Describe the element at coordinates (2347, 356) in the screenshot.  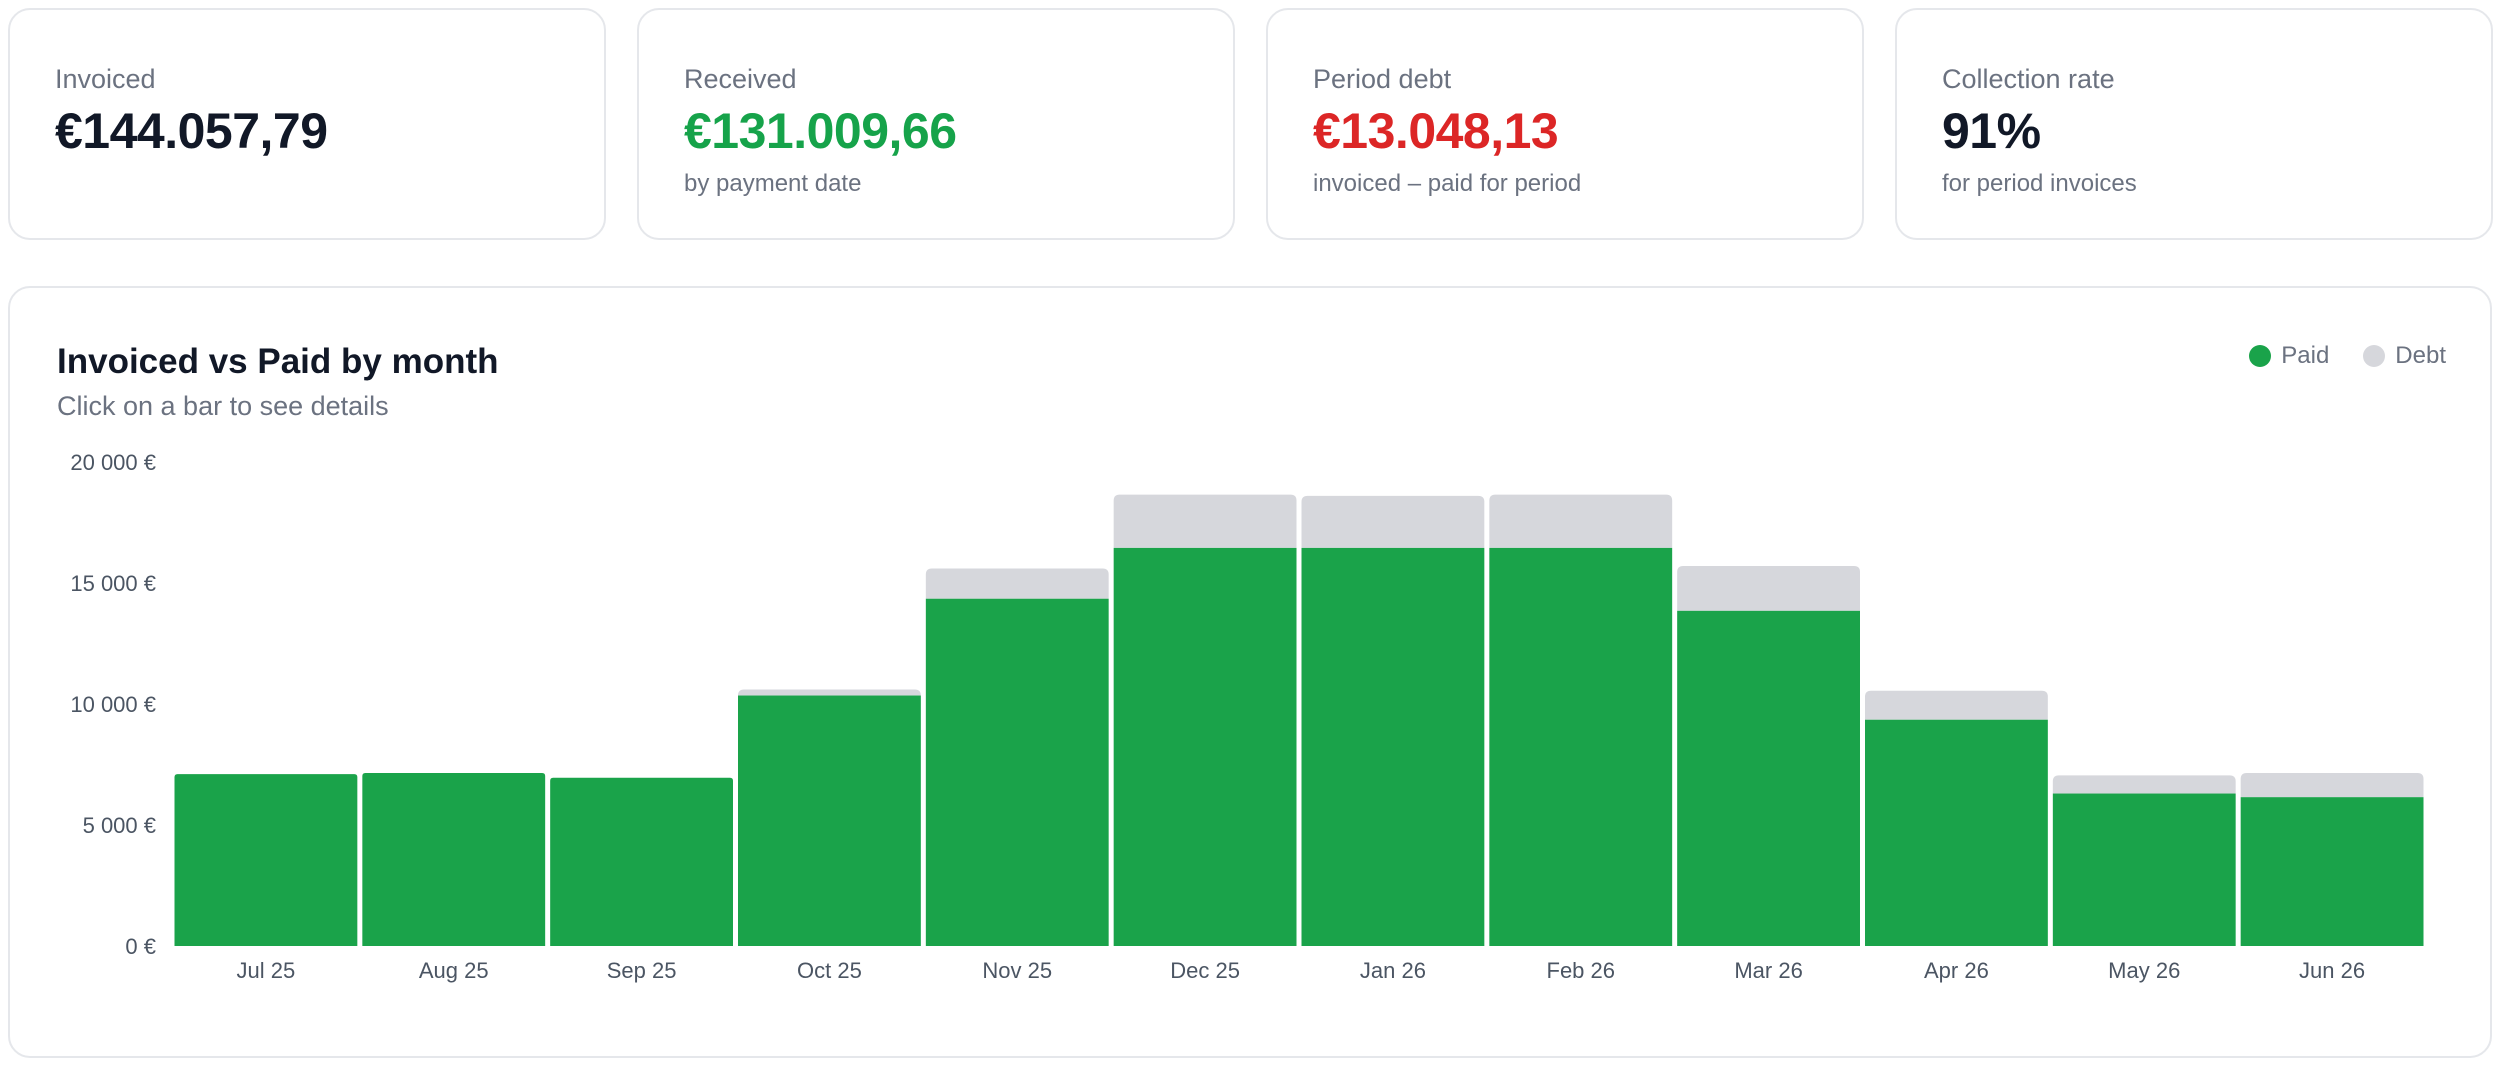
I see `chart-legend: Paid Debt` at that location.